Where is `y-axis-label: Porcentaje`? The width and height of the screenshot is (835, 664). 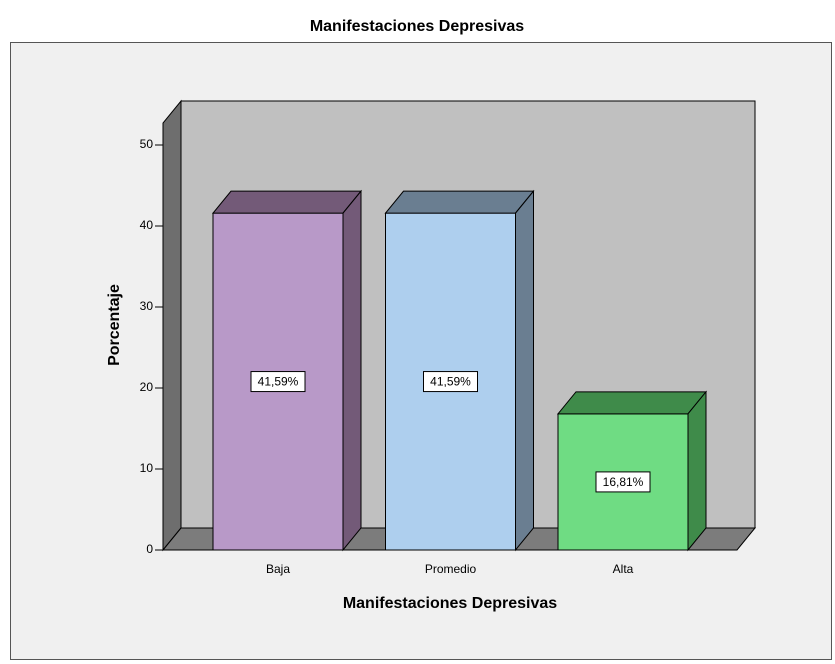 y-axis-label: Porcentaje is located at coordinates (114, 325).